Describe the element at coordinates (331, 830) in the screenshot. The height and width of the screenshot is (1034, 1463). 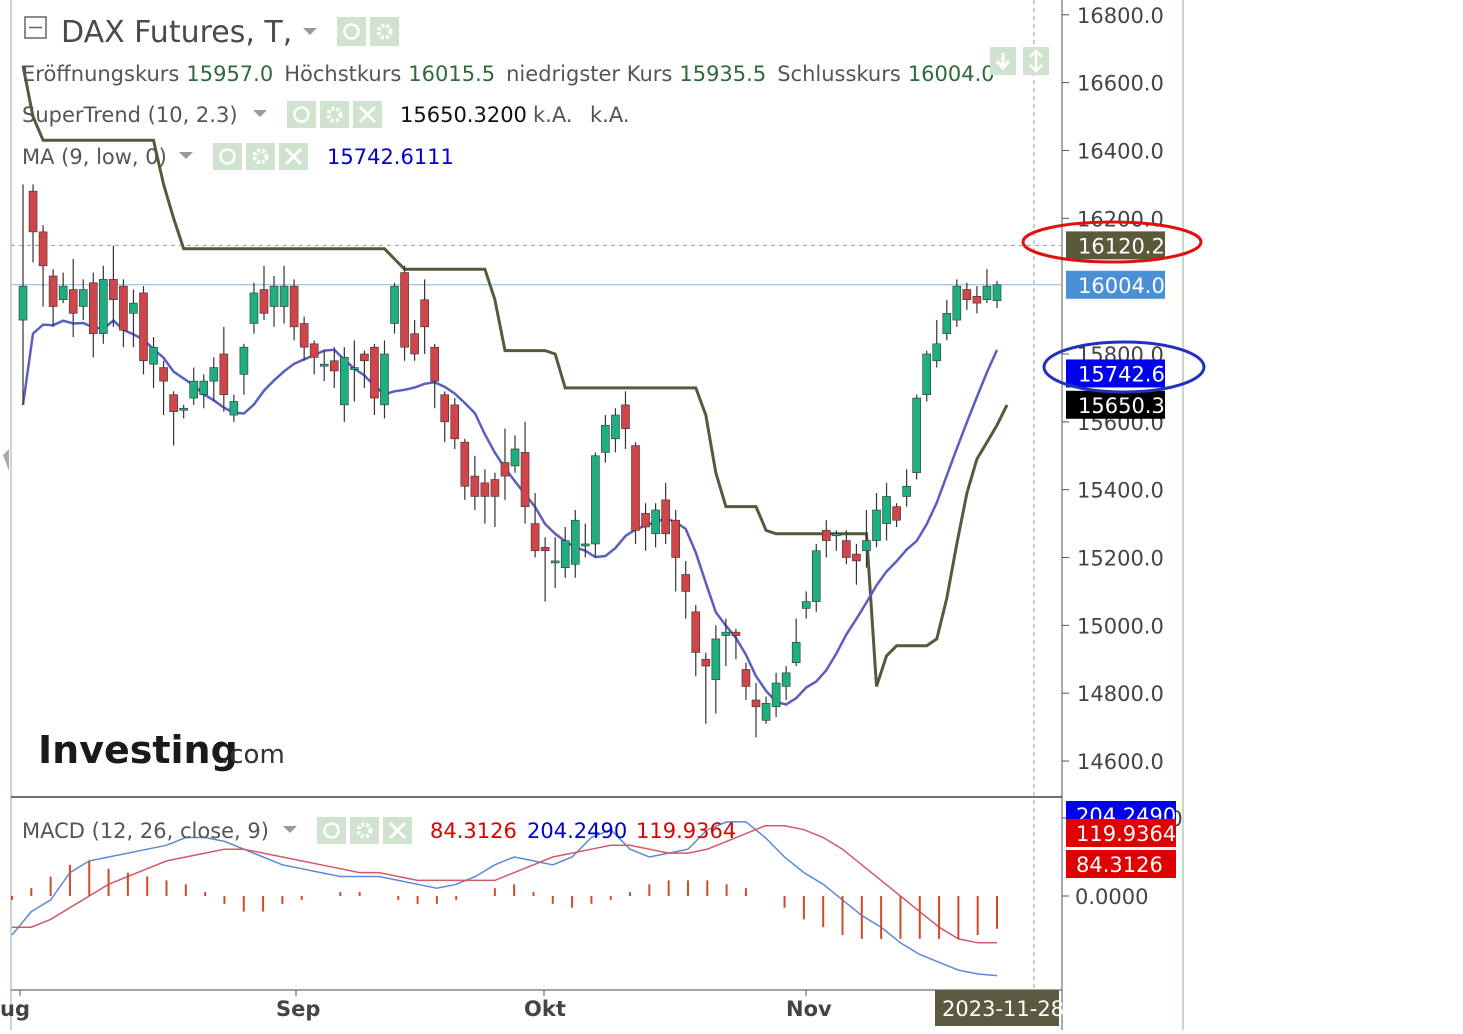
I see `macd-eye-icon` at that location.